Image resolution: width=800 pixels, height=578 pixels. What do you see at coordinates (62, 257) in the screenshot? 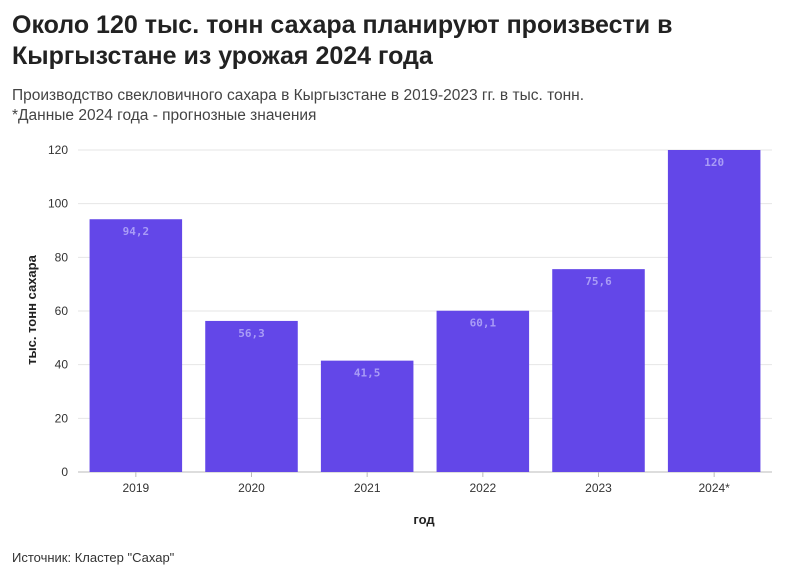
I see `y-tick-label: 80` at bounding box center [62, 257].